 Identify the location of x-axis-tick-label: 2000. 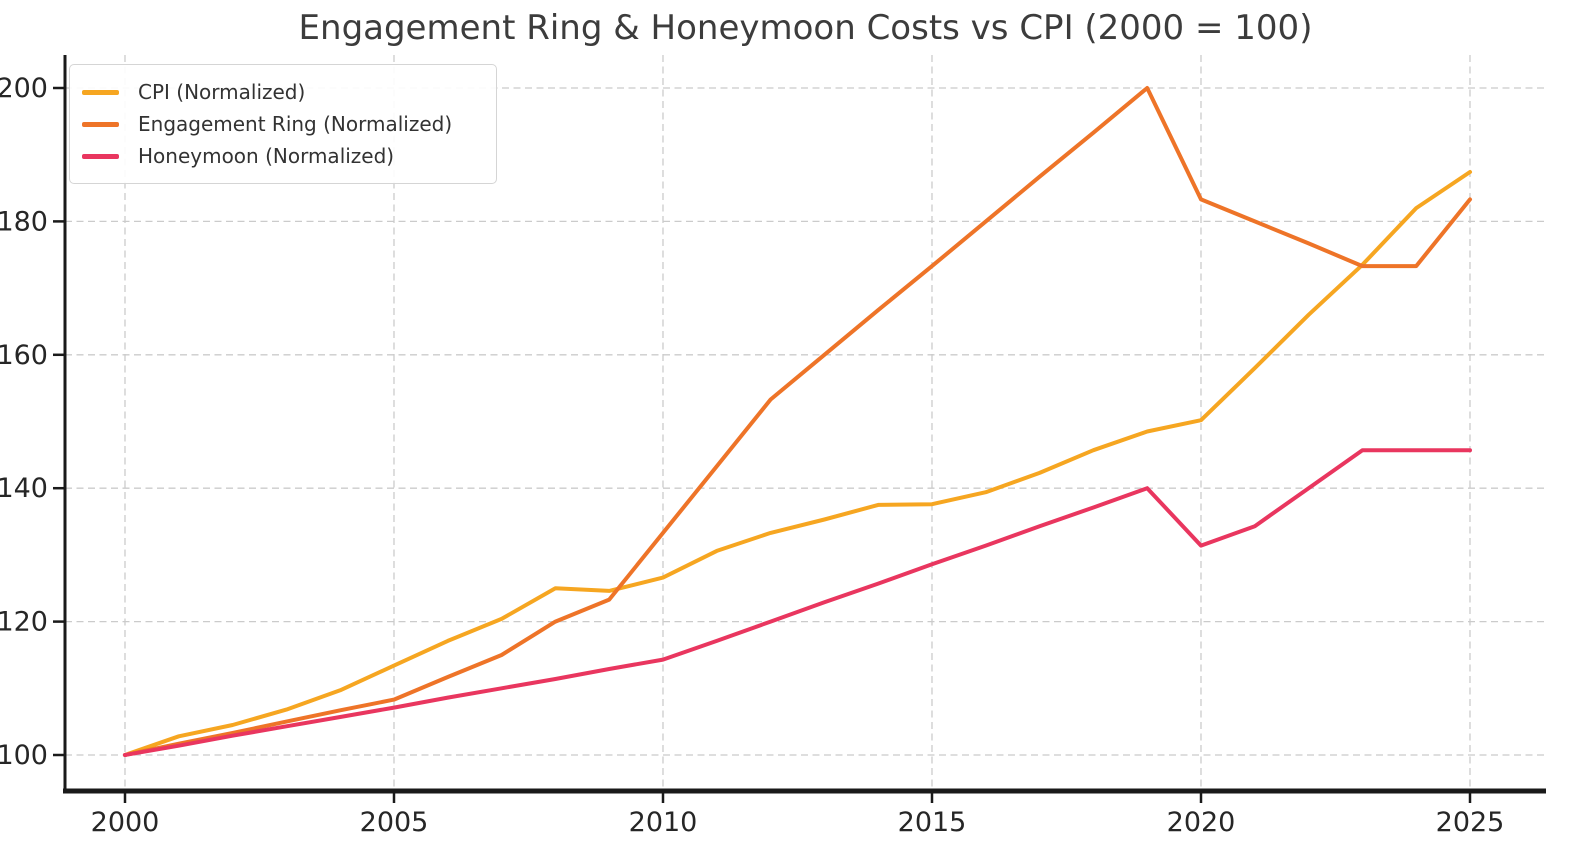
(125, 822).